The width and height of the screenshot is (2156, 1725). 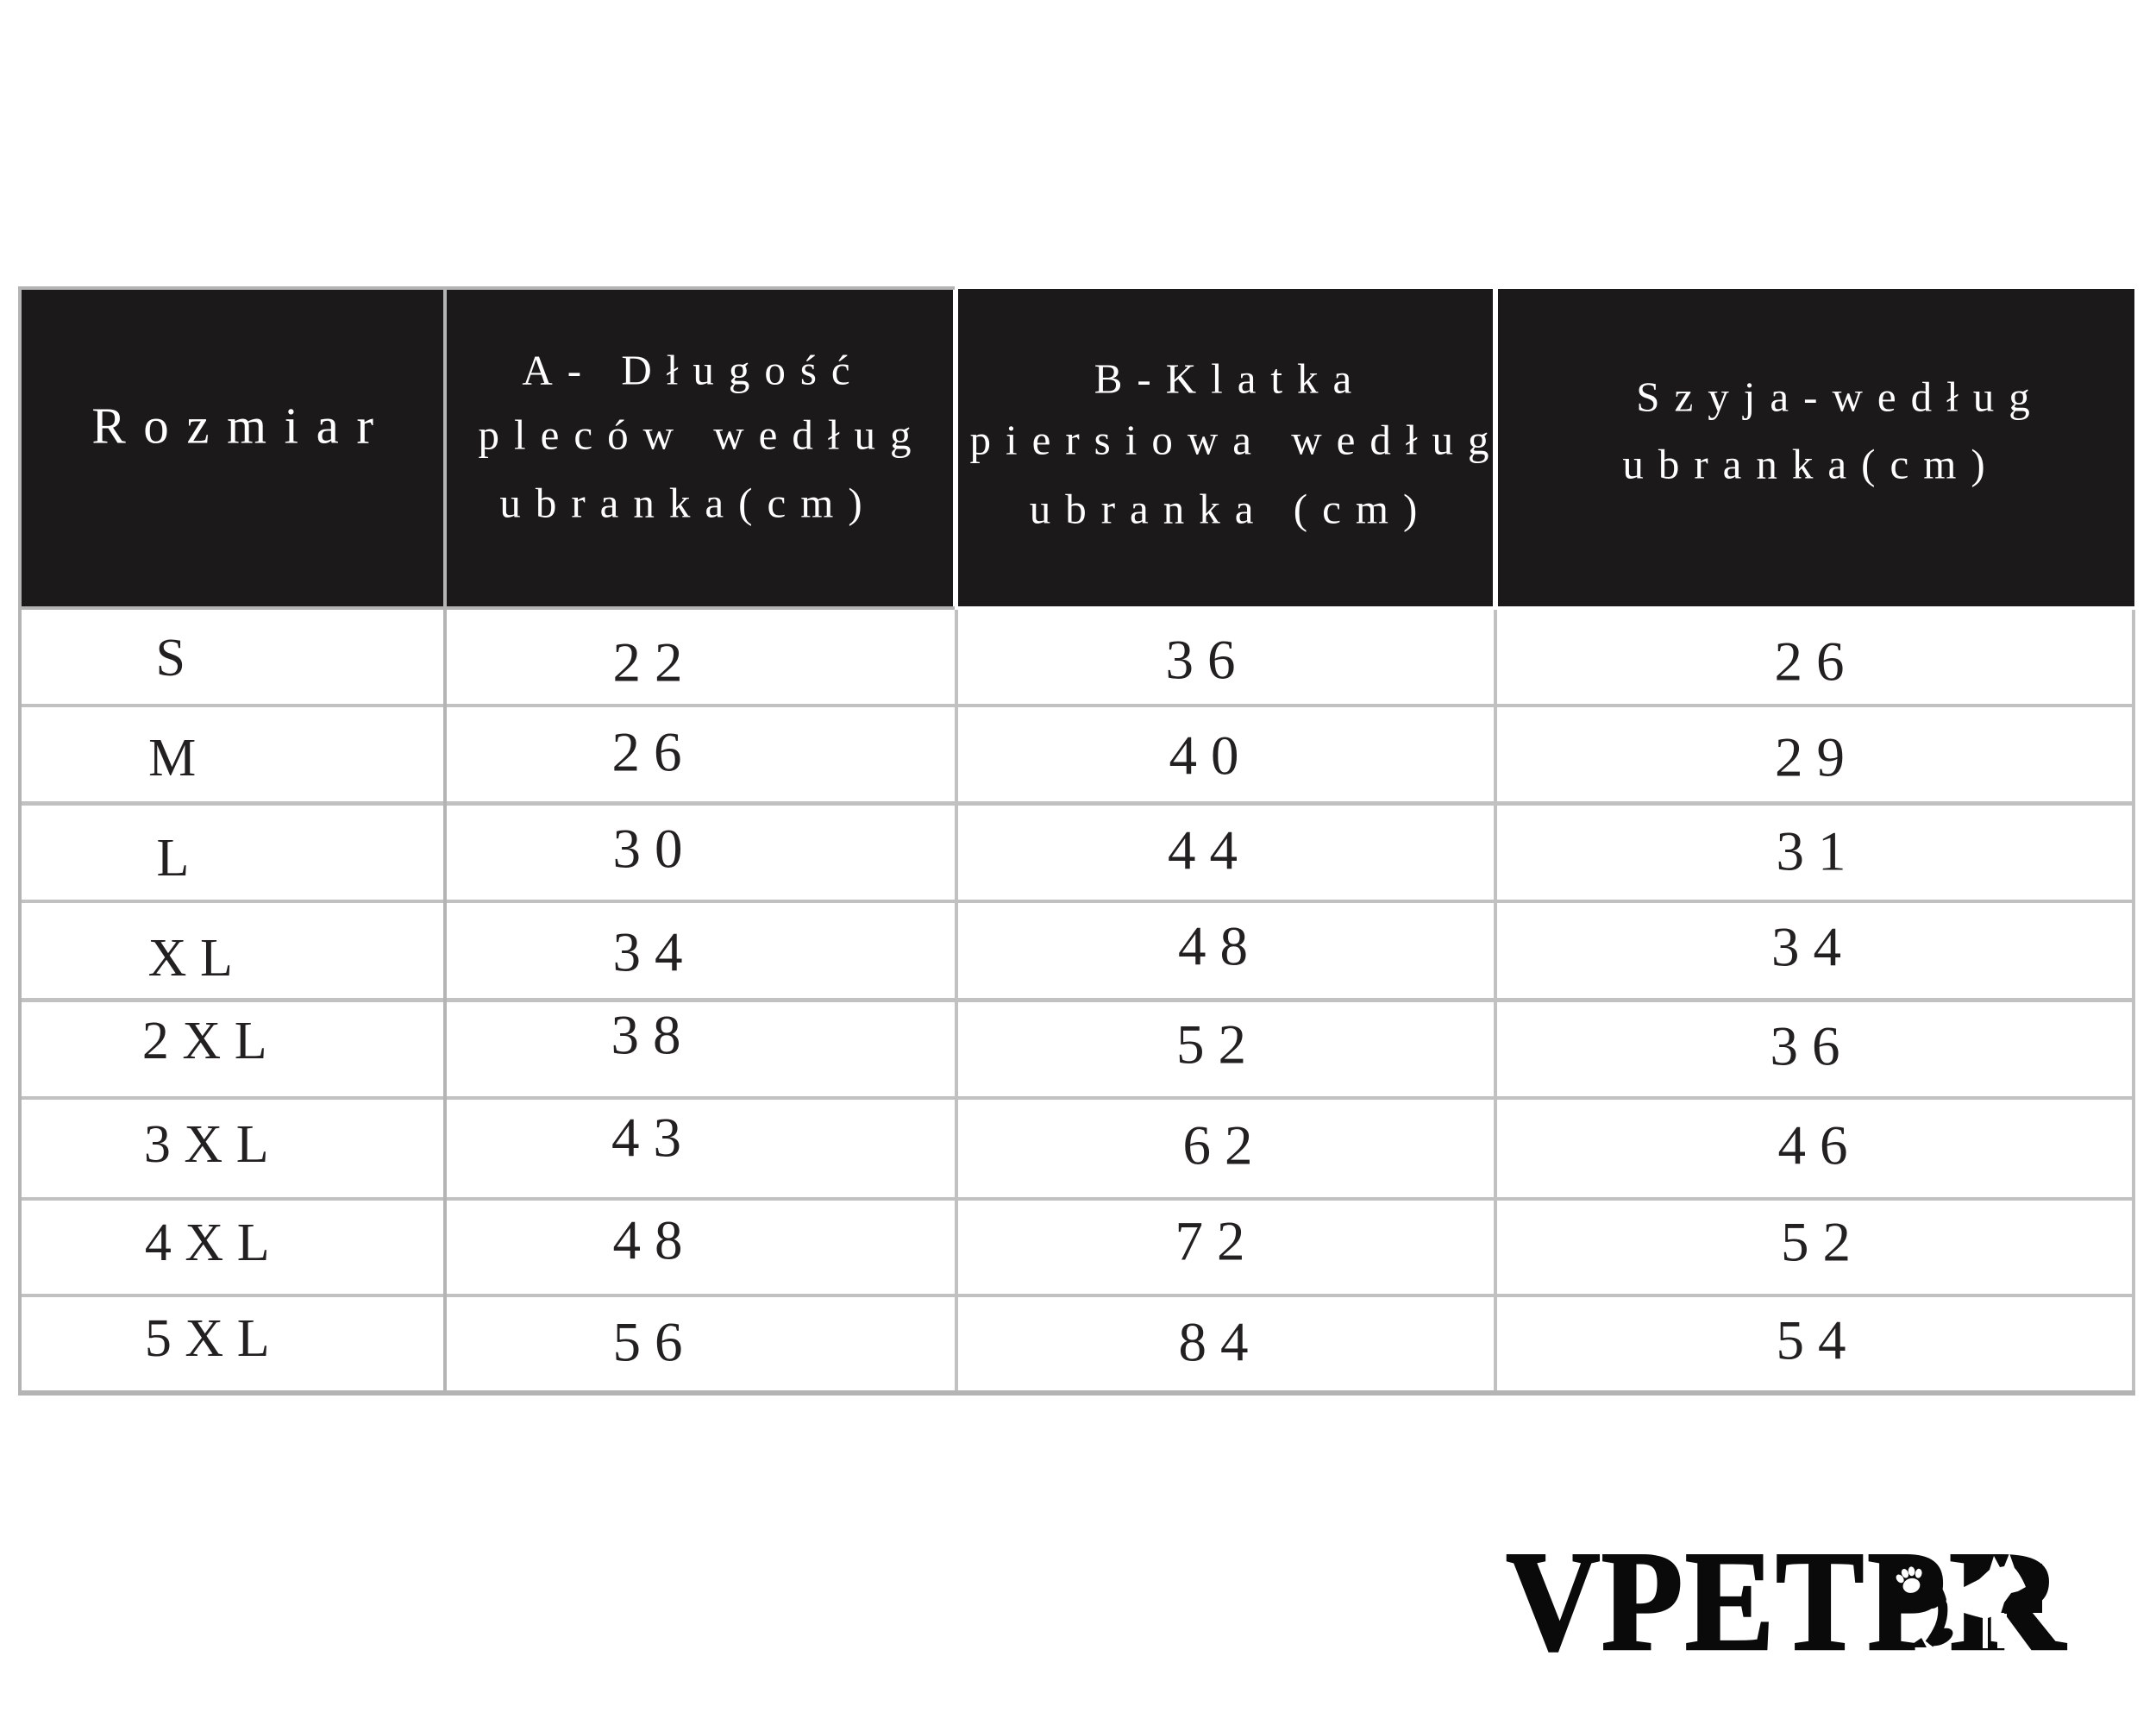 What do you see at coordinates (1820, 1600) in the screenshot?
I see `svg-text: T` at bounding box center [1820, 1600].